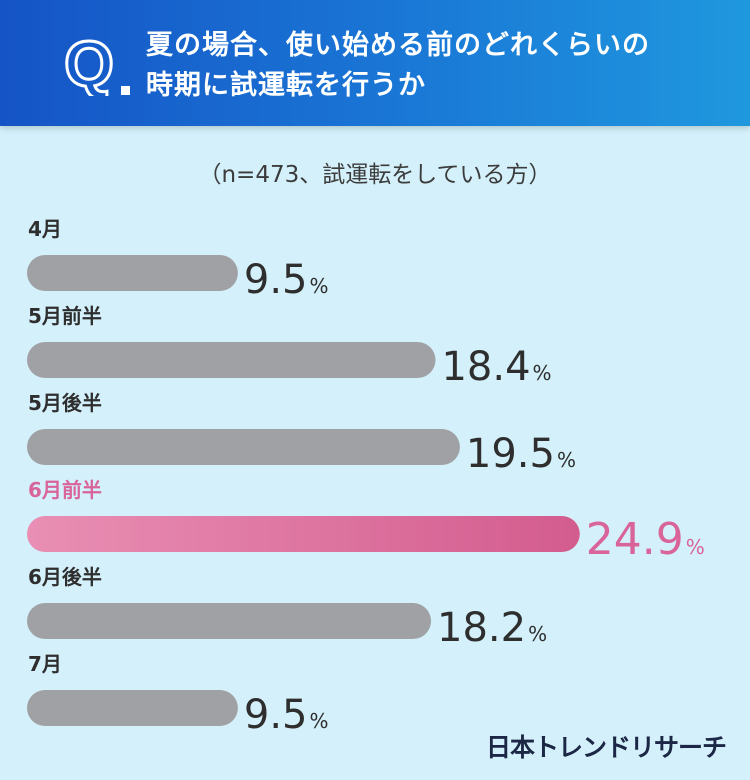 This screenshot has height=780, width=750. What do you see at coordinates (65, 403) in the screenshot?
I see `category-label: 5月後半` at bounding box center [65, 403].